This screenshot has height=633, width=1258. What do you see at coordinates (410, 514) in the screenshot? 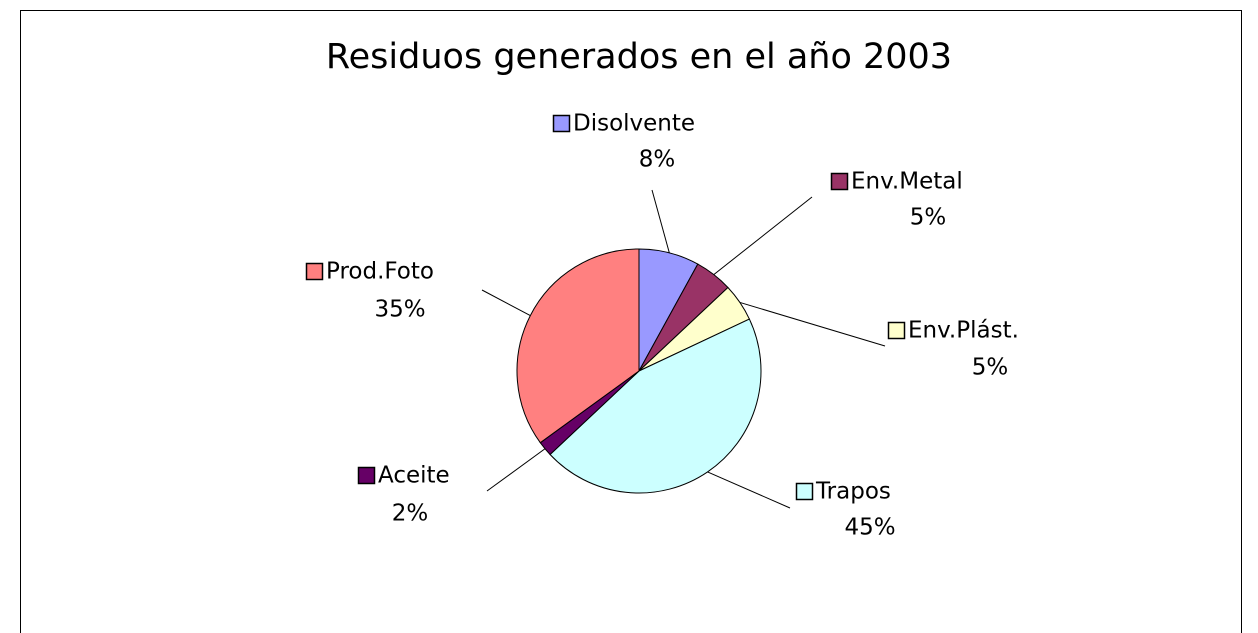
I see `slice-value-label: 2%` at bounding box center [410, 514].